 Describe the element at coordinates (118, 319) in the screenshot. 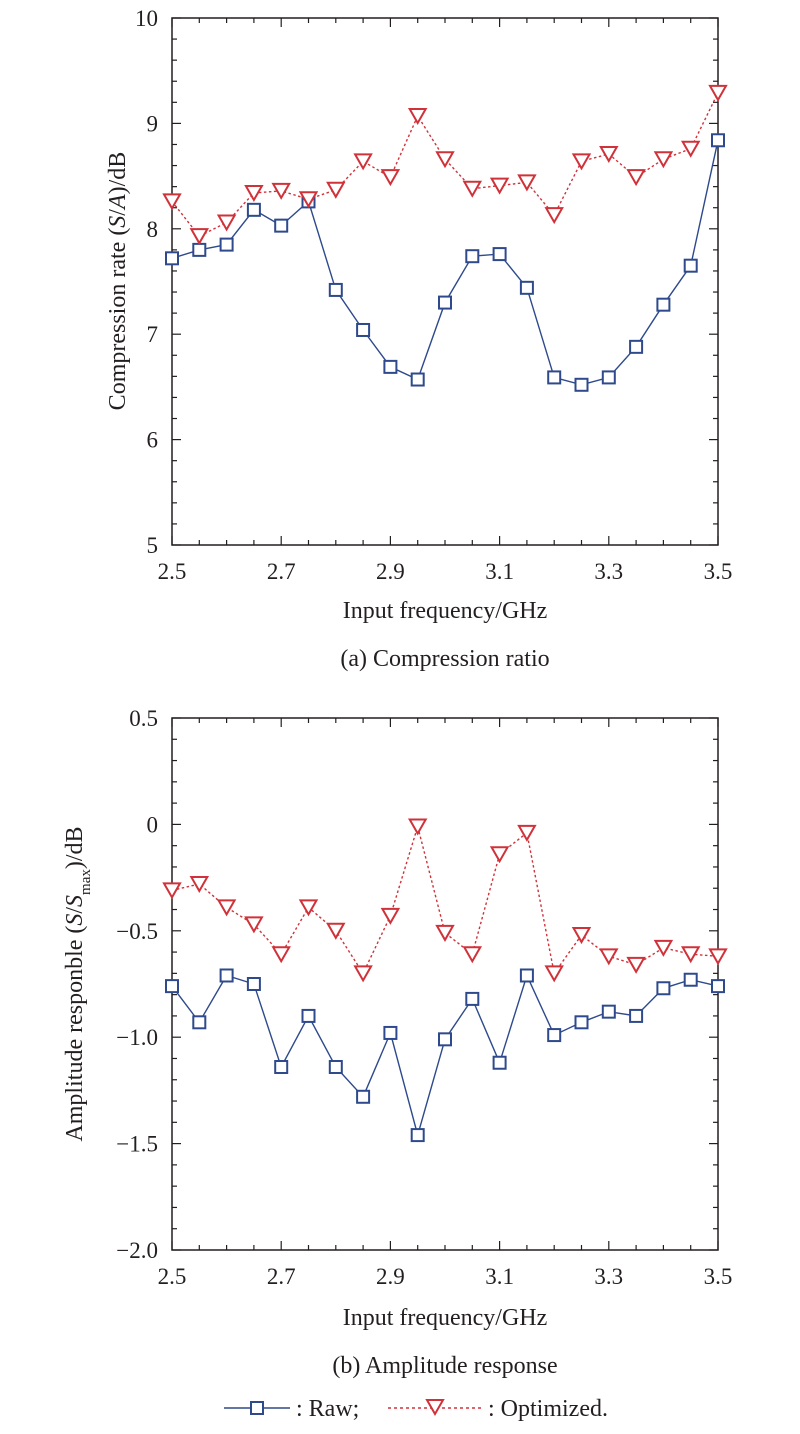

I see `y-label-a-part: Compression rate (` at that location.